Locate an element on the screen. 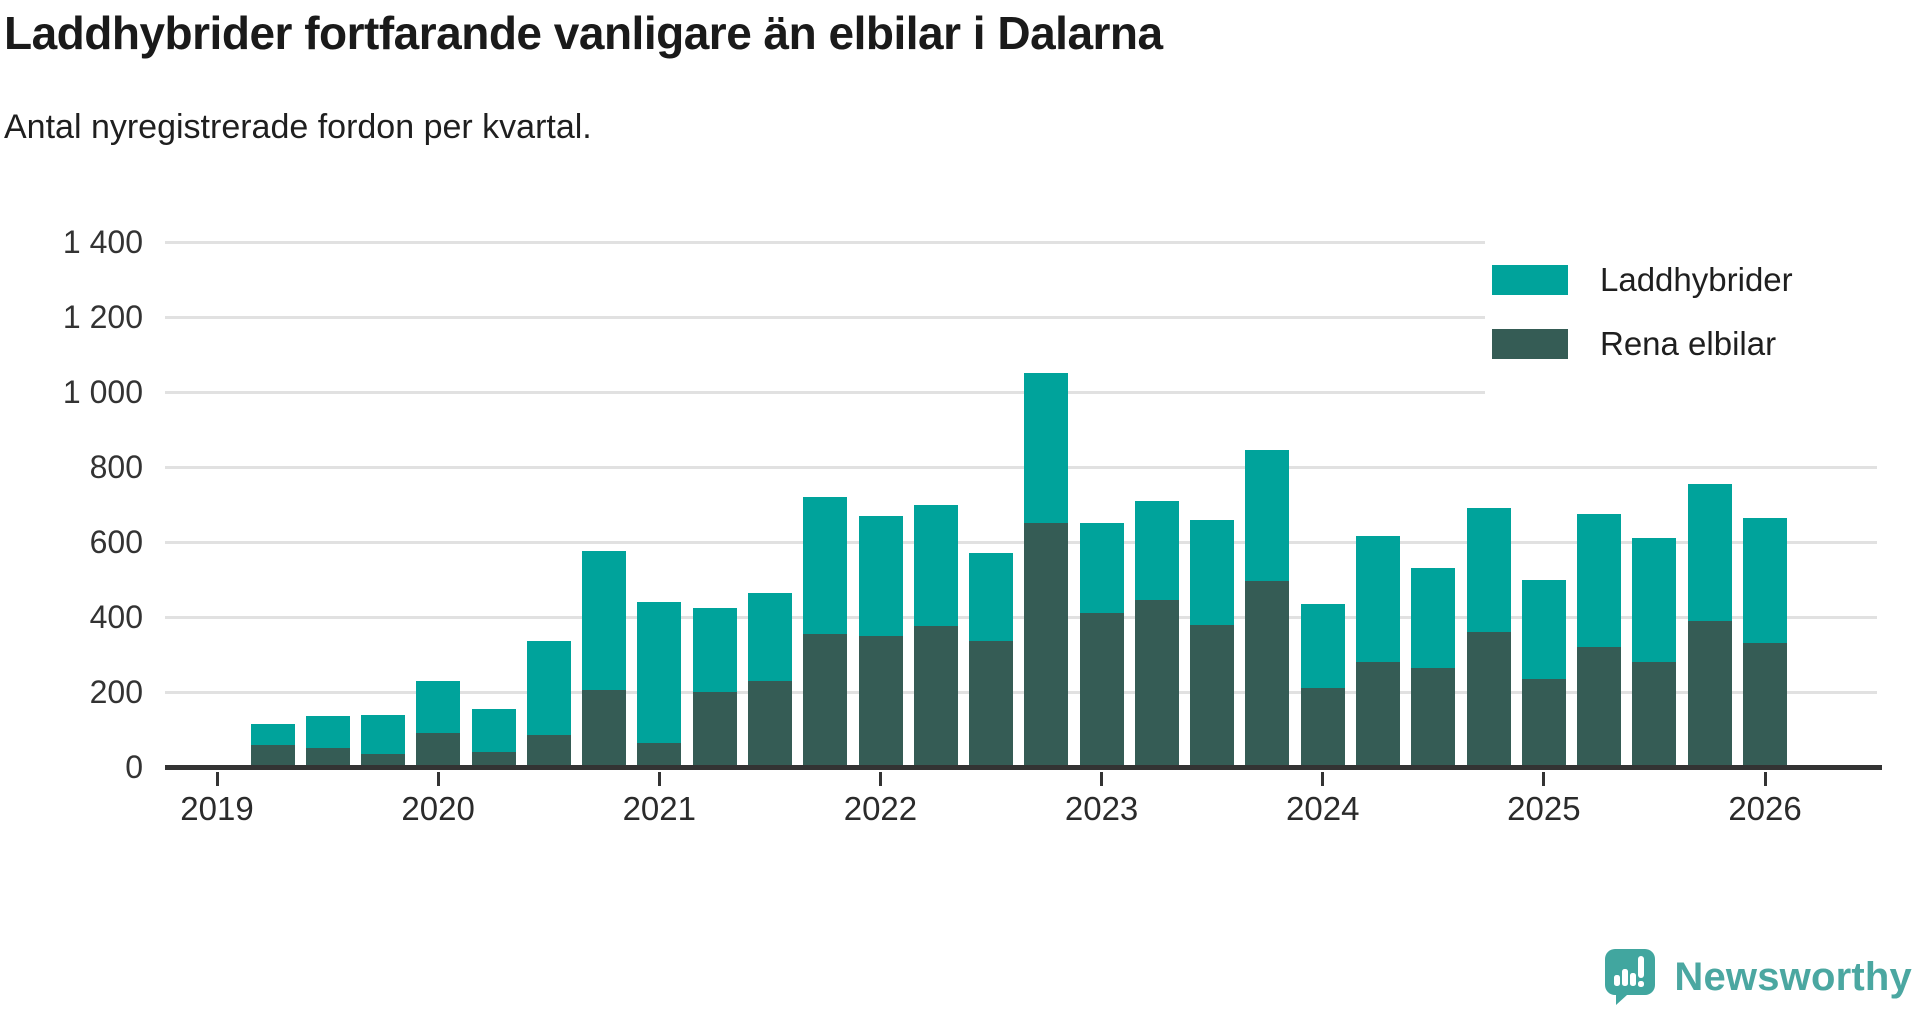 The height and width of the screenshot is (1010, 1920). newsworthy-branding: Newsworthy is located at coordinates (1758, 977).